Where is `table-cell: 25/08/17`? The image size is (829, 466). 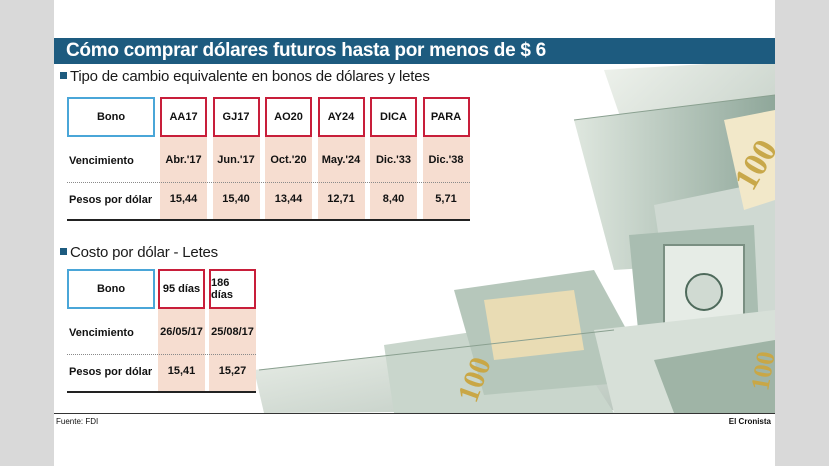 table-cell: 25/08/17 is located at coordinates (232, 332).